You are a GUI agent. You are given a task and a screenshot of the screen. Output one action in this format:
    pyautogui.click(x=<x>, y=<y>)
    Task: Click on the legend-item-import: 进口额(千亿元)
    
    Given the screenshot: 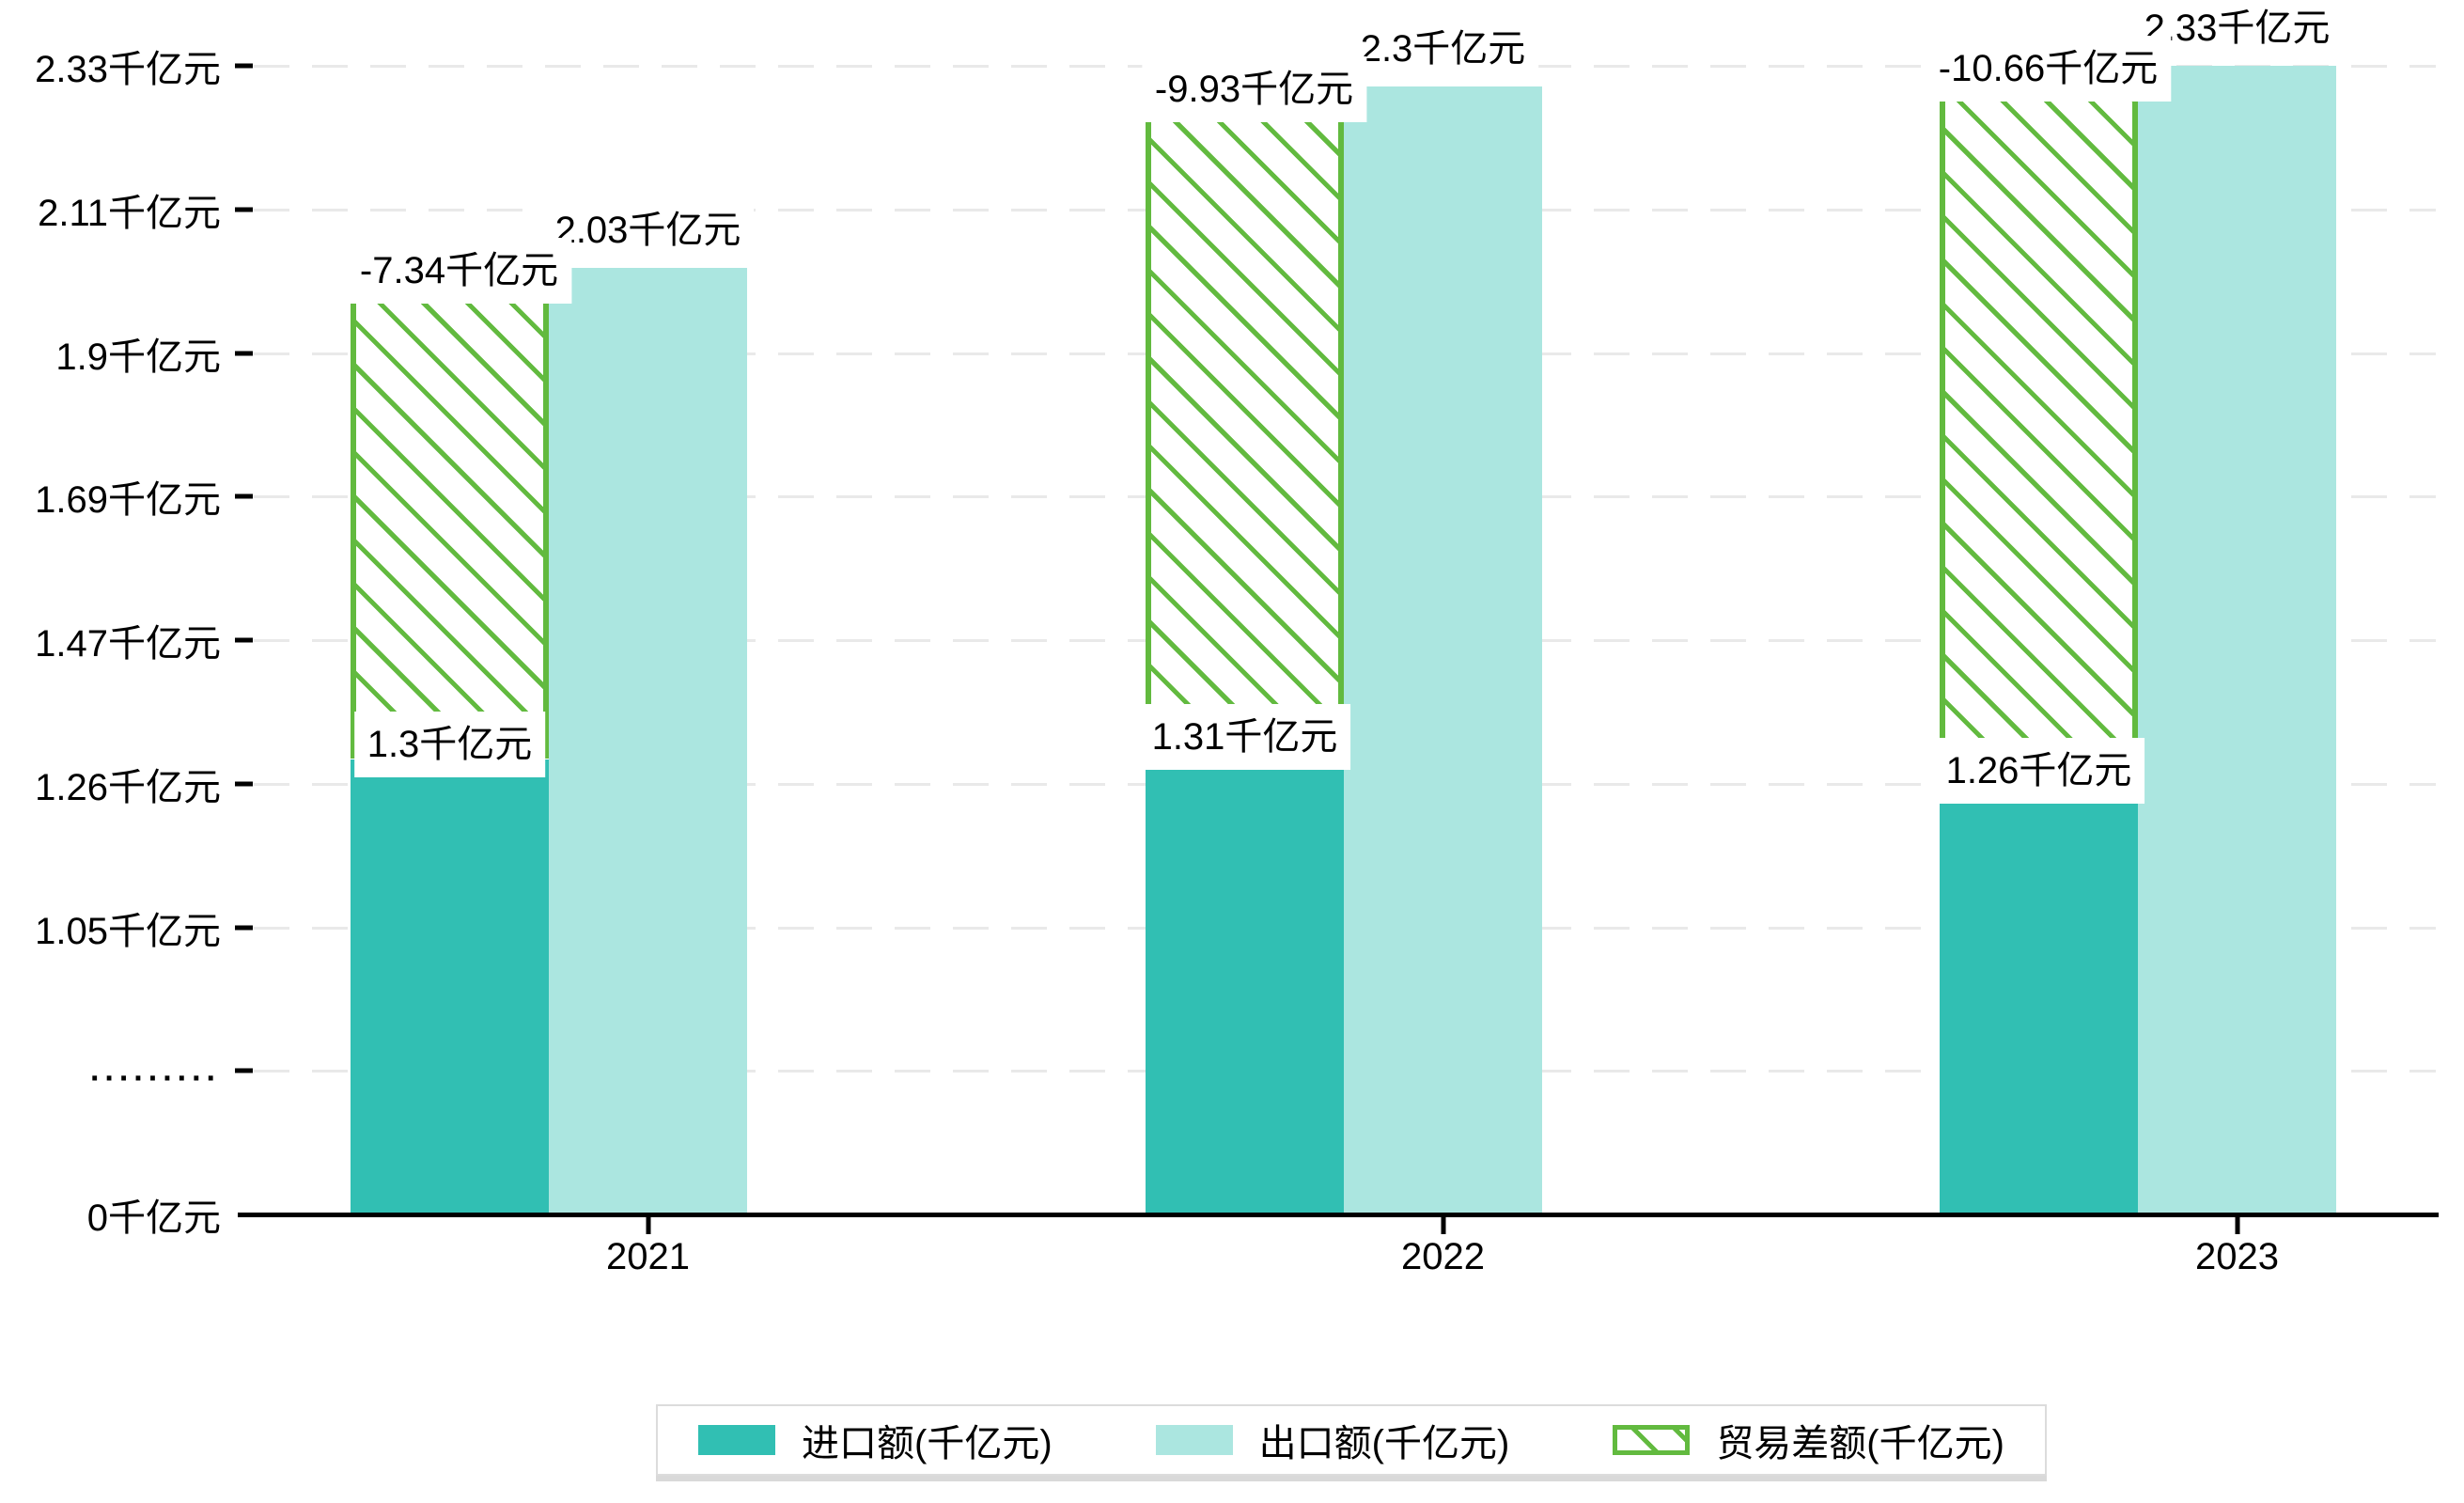 What is the action you would take?
    pyautogui.click(x=875, y=1440)
    